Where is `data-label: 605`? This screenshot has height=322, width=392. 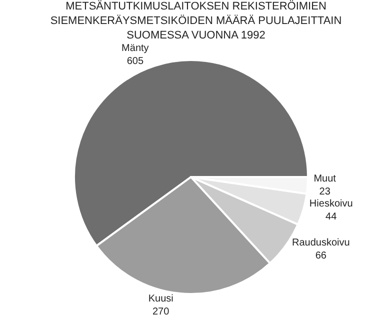 data-label: 605 is located at coordinates (135, 61).